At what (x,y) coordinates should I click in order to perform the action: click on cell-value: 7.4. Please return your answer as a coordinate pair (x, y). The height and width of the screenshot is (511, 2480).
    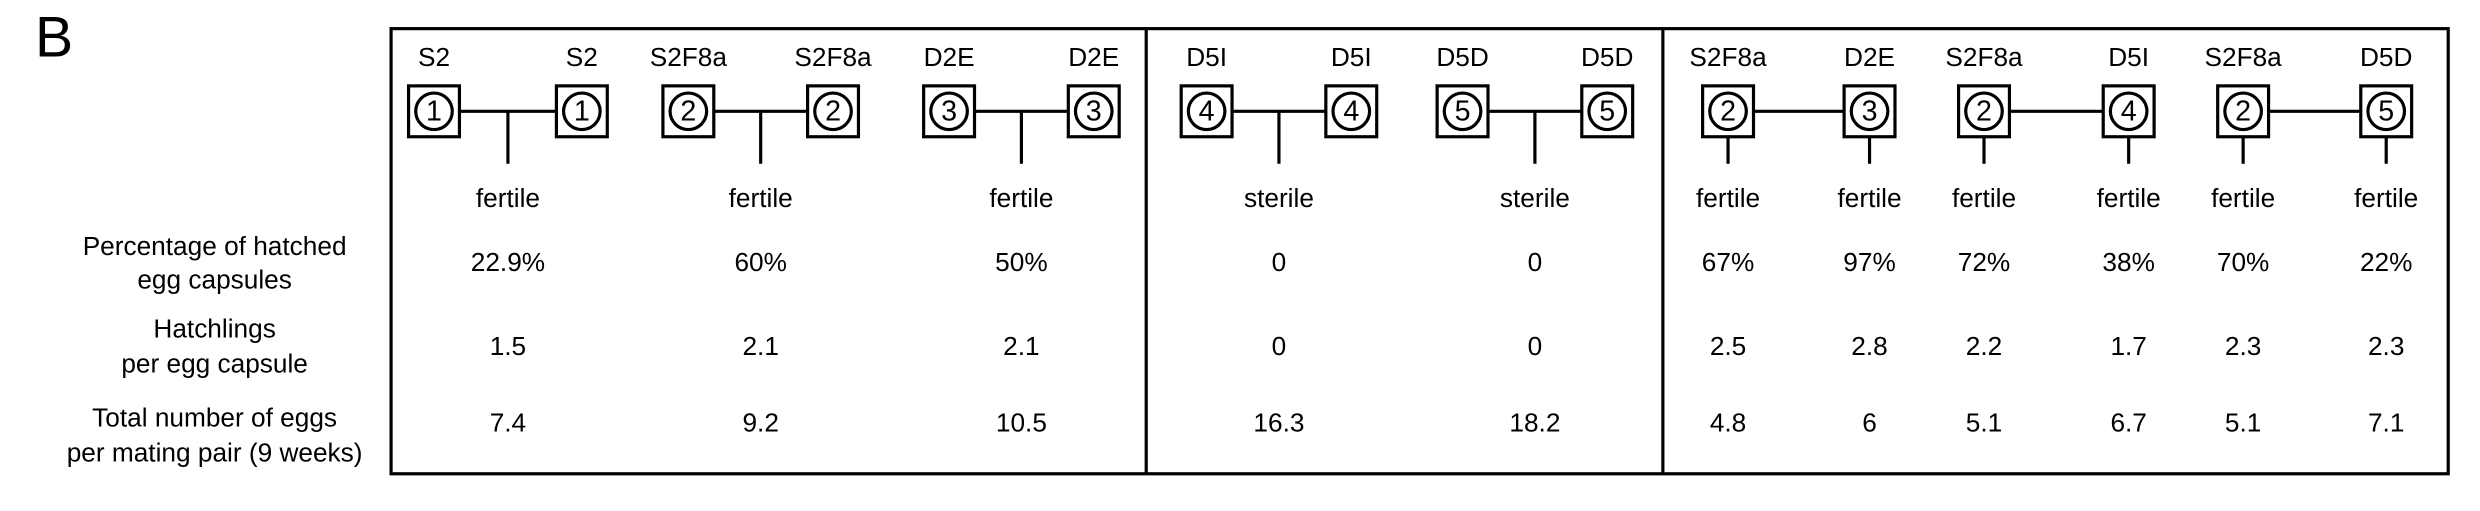
    Looking at the image, I should click on (508, 422).